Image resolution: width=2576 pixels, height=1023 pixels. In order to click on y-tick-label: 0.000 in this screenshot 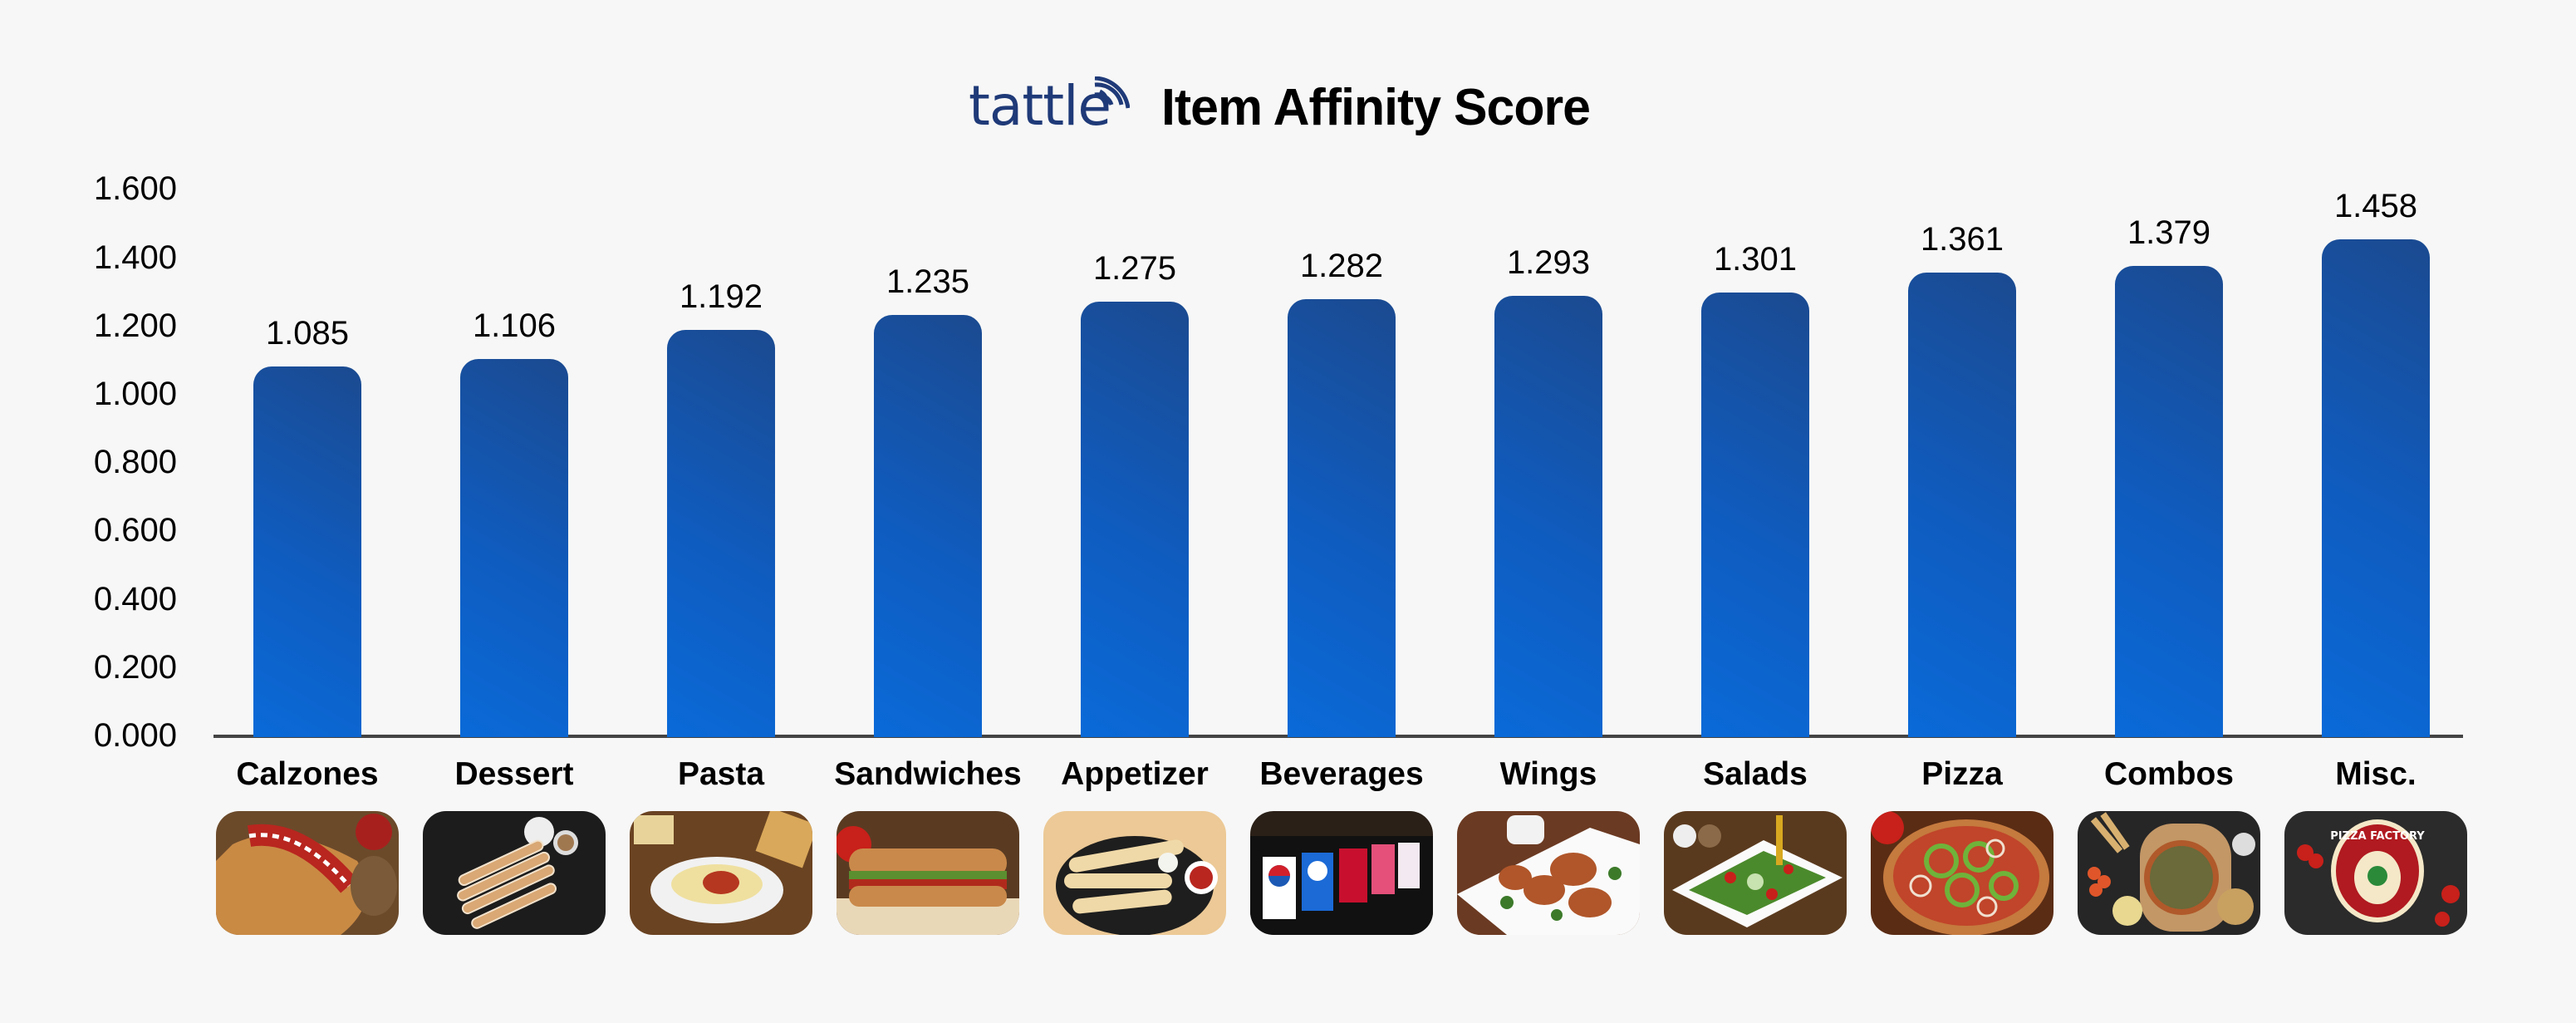, I will do `click(135, 735)`.